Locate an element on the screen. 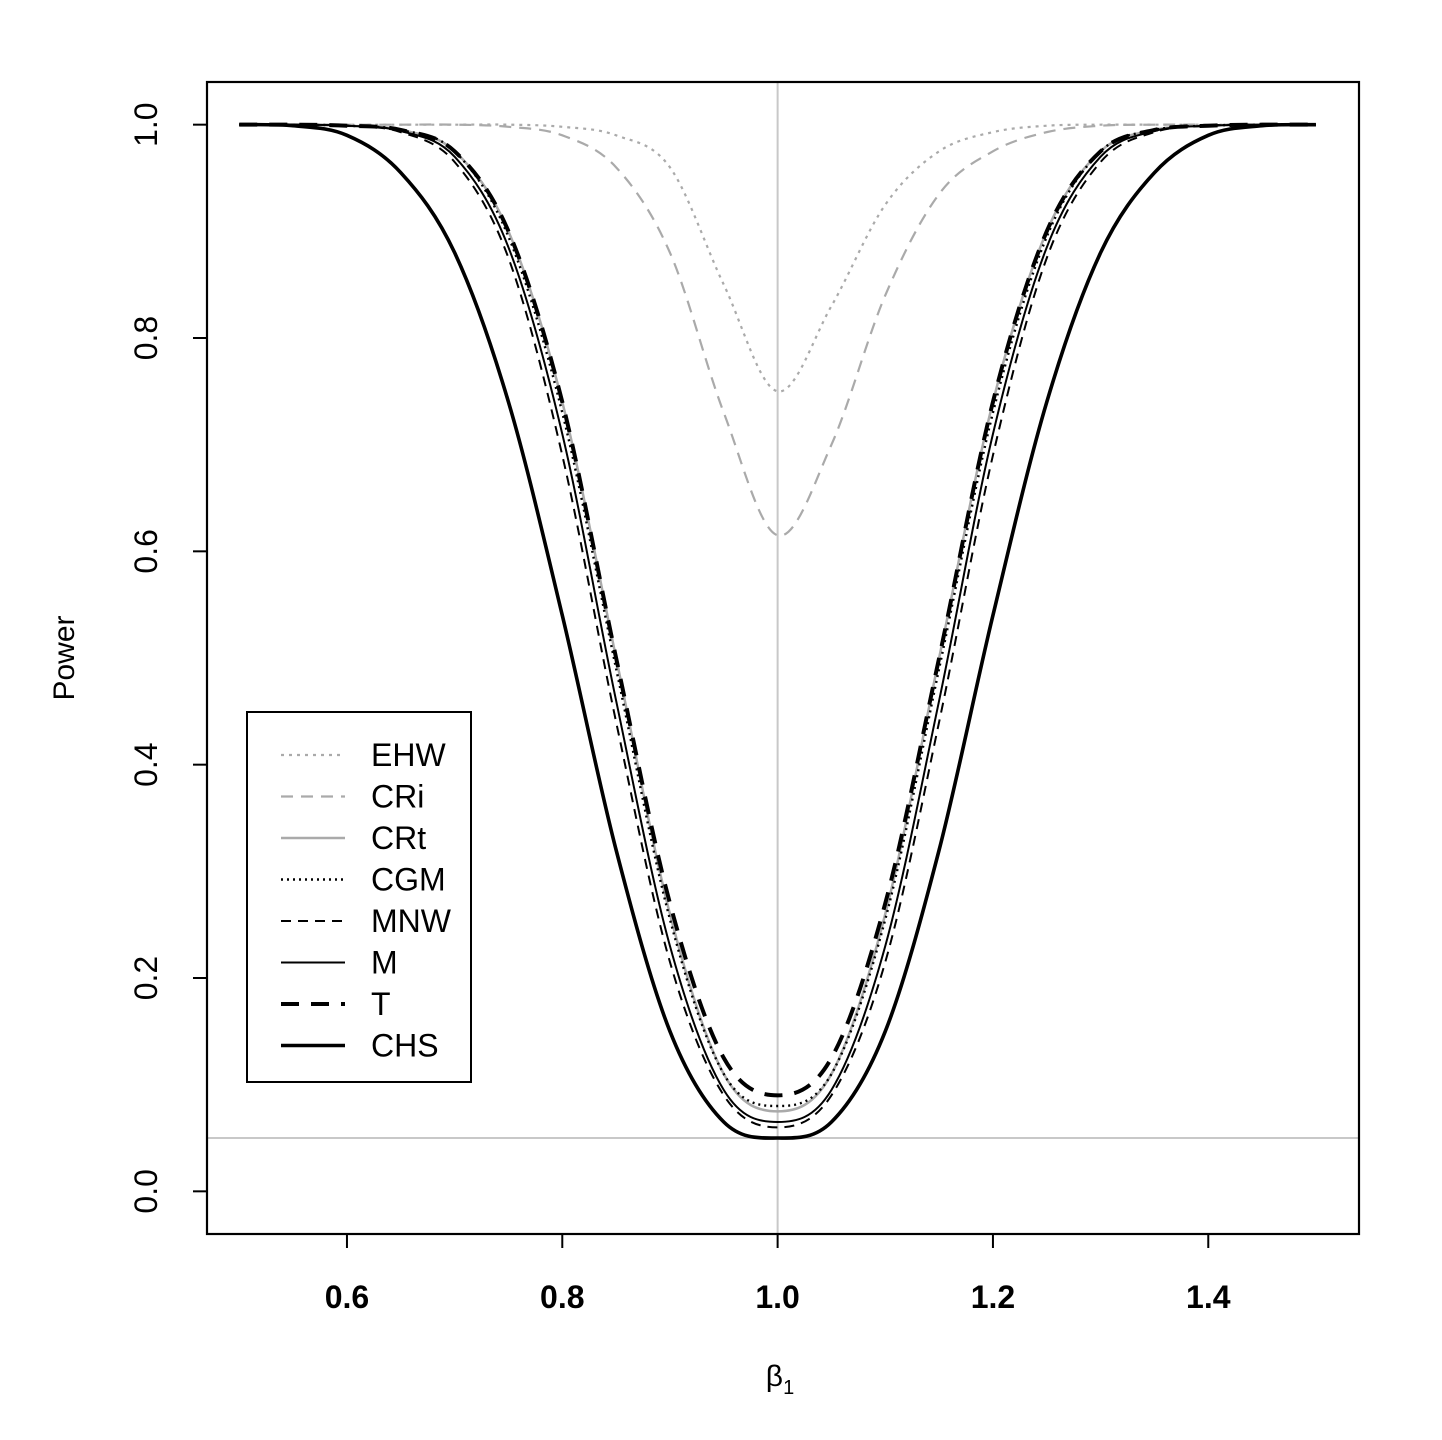 The height and width of the screenshot is (1440, 1442). y-tick-label: 0.2 is located at coordinates (146, 978).